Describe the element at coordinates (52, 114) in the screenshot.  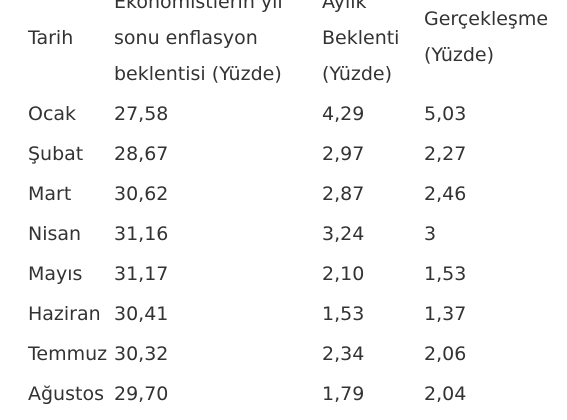
I see `month-cell: Ocak` at that location.